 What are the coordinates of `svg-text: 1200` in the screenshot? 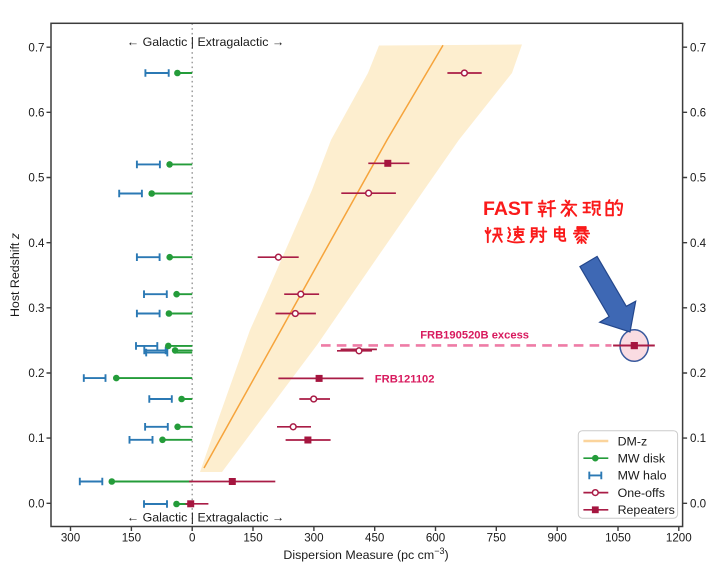 It's located at (679, 538).